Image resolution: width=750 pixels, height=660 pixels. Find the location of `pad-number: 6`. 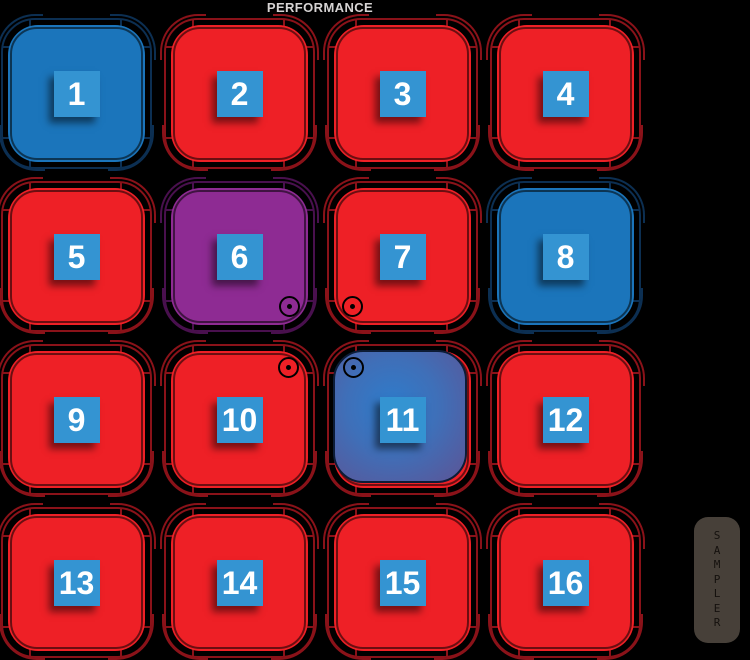

pad-number: 6 is located at coordinates (239, 256).